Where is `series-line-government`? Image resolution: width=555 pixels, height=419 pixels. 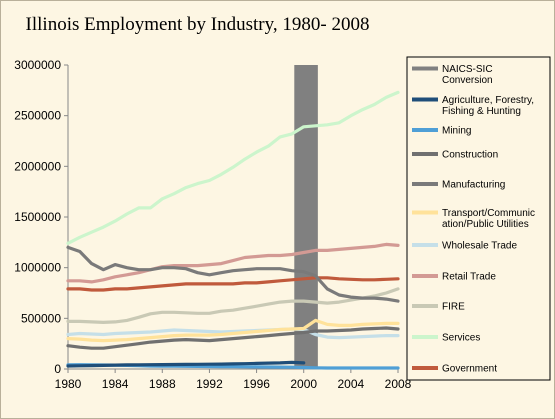
series-line-government is located at coordinates (233, 284).